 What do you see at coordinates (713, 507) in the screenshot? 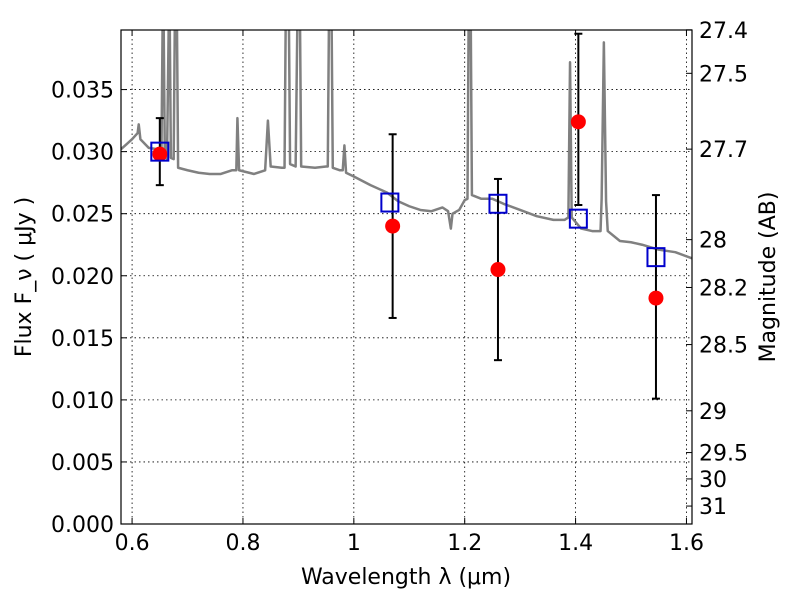
I see `y2-tick-label: 31` at bounding box center [713, 507].